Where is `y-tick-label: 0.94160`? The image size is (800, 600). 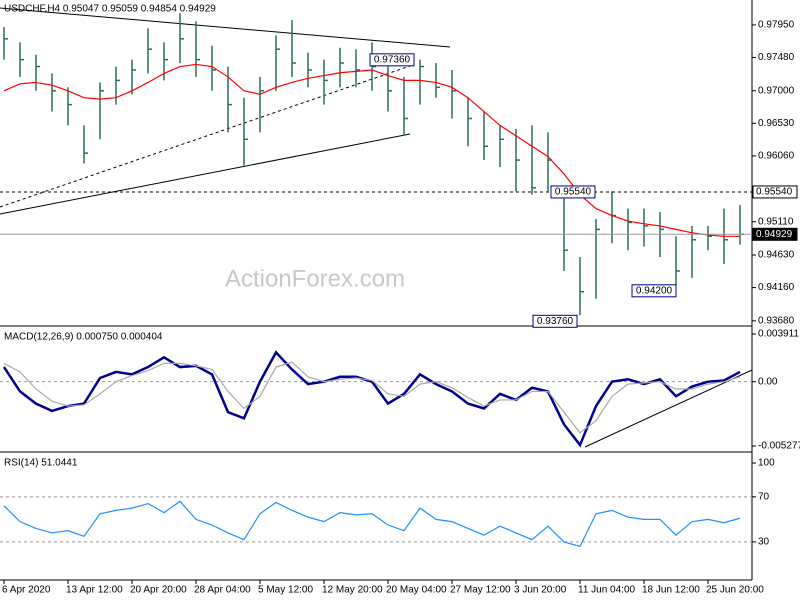 y-tick-label: 0.94160 is located at coordinates (776, 287).